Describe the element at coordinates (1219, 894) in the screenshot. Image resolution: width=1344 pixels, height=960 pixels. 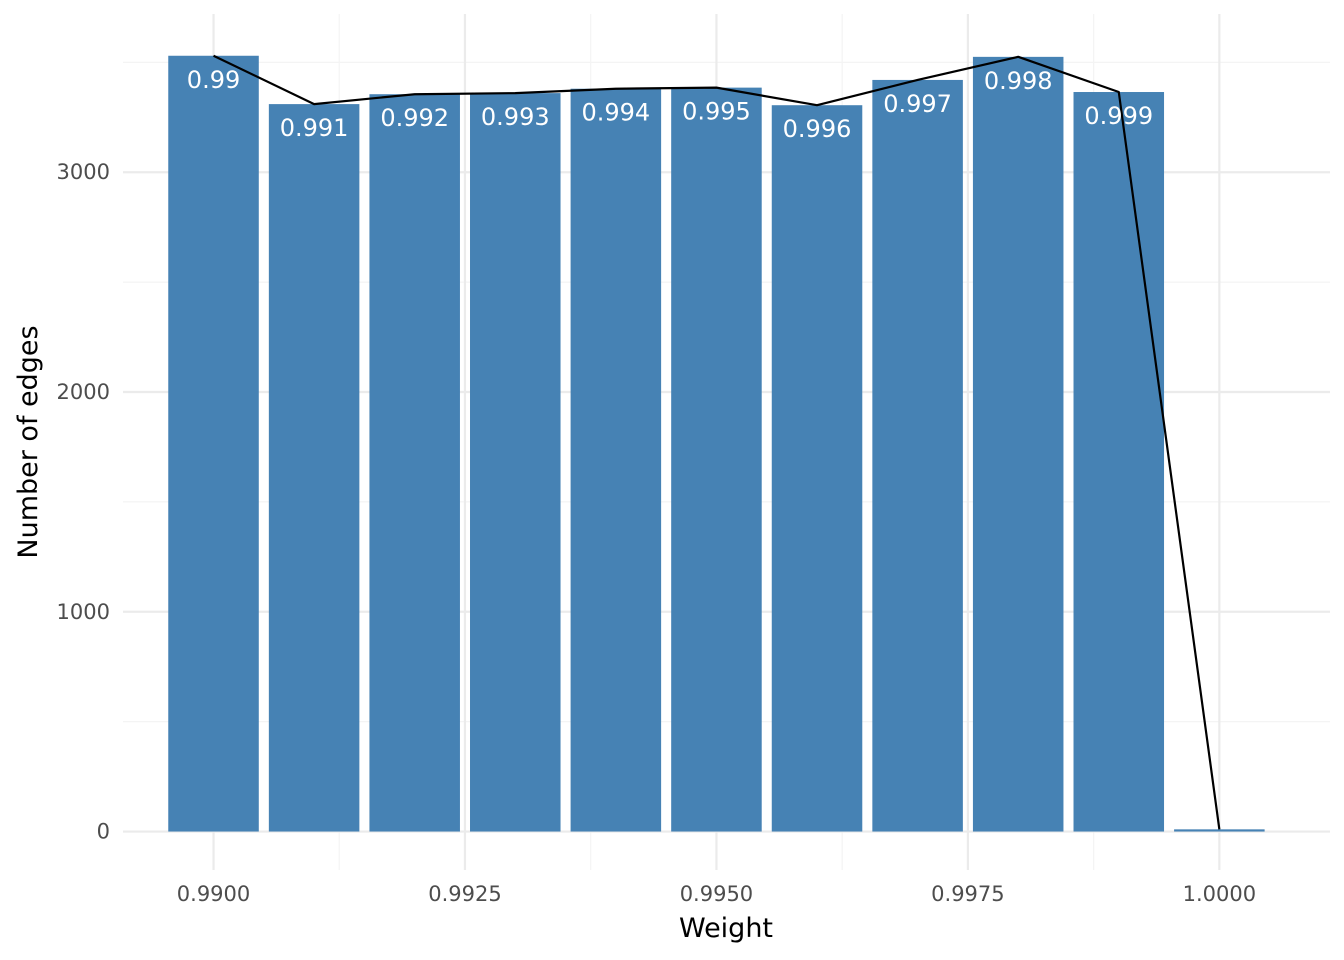
I see `x-tick-label: 1.0000` at that location.